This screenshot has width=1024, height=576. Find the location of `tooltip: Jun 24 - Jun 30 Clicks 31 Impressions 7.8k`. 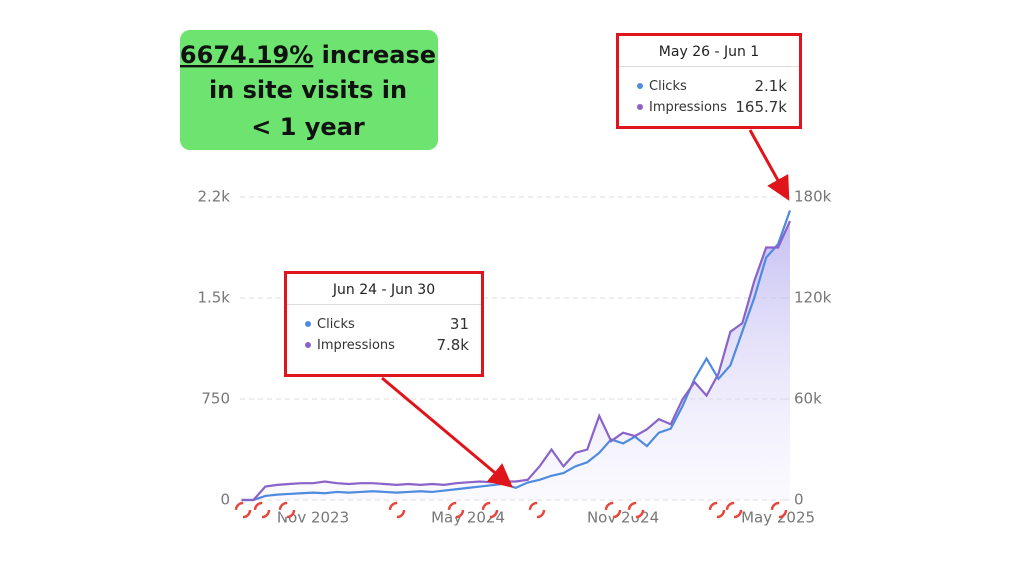

tooltip: Jun 24 - Jun 30 Clicks 31 Impressions 7.8k is located at coordinates (384, 324).